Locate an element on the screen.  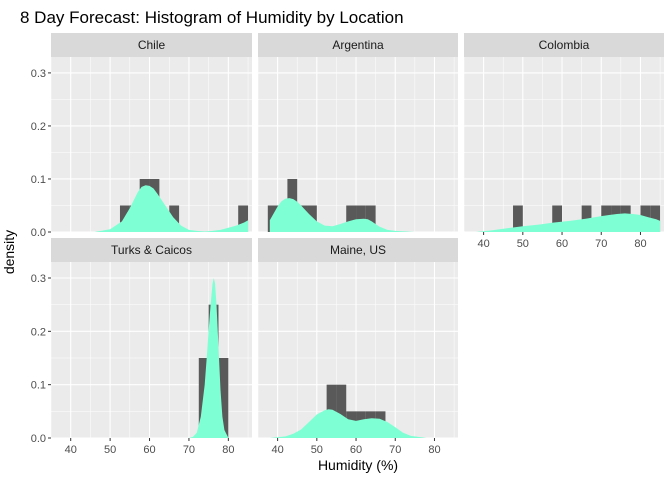
y-axis-title: density is located at coordinates (9, 252).